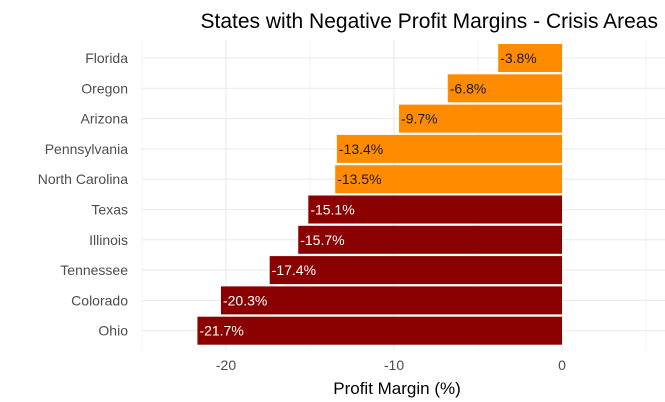 This screenshot has width=665, height=402. What do you see at coordinates (221, 331) in the screenshot?
I see `data-label: -21.7%` at bounding box center [221, 331].